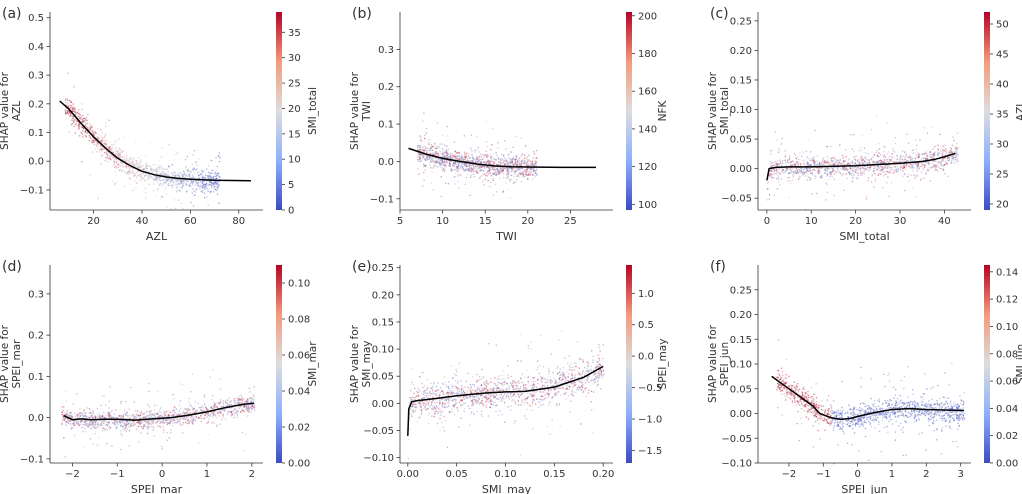 Image resolution: width=1022 pixels, height=494 pixels. Describe the element at coordinates (811, 221) in the screenshot. I see `x-tick-label: 10` at that location.